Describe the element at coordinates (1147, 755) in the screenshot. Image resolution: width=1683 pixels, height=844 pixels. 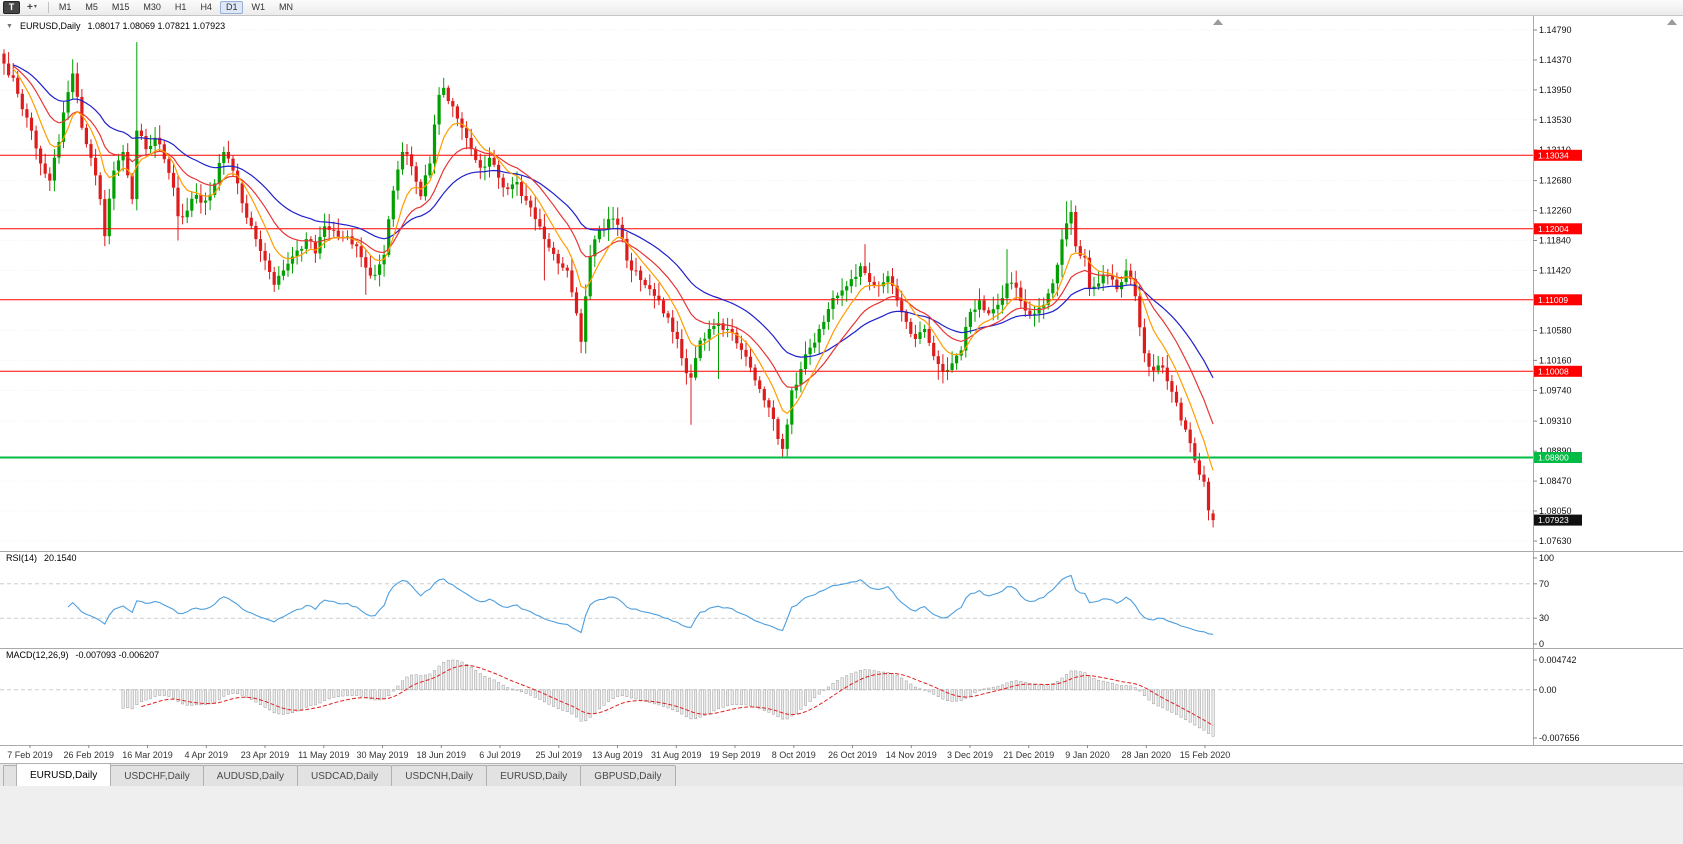
I see `svg-text: 28 Jan 2020` at that location.